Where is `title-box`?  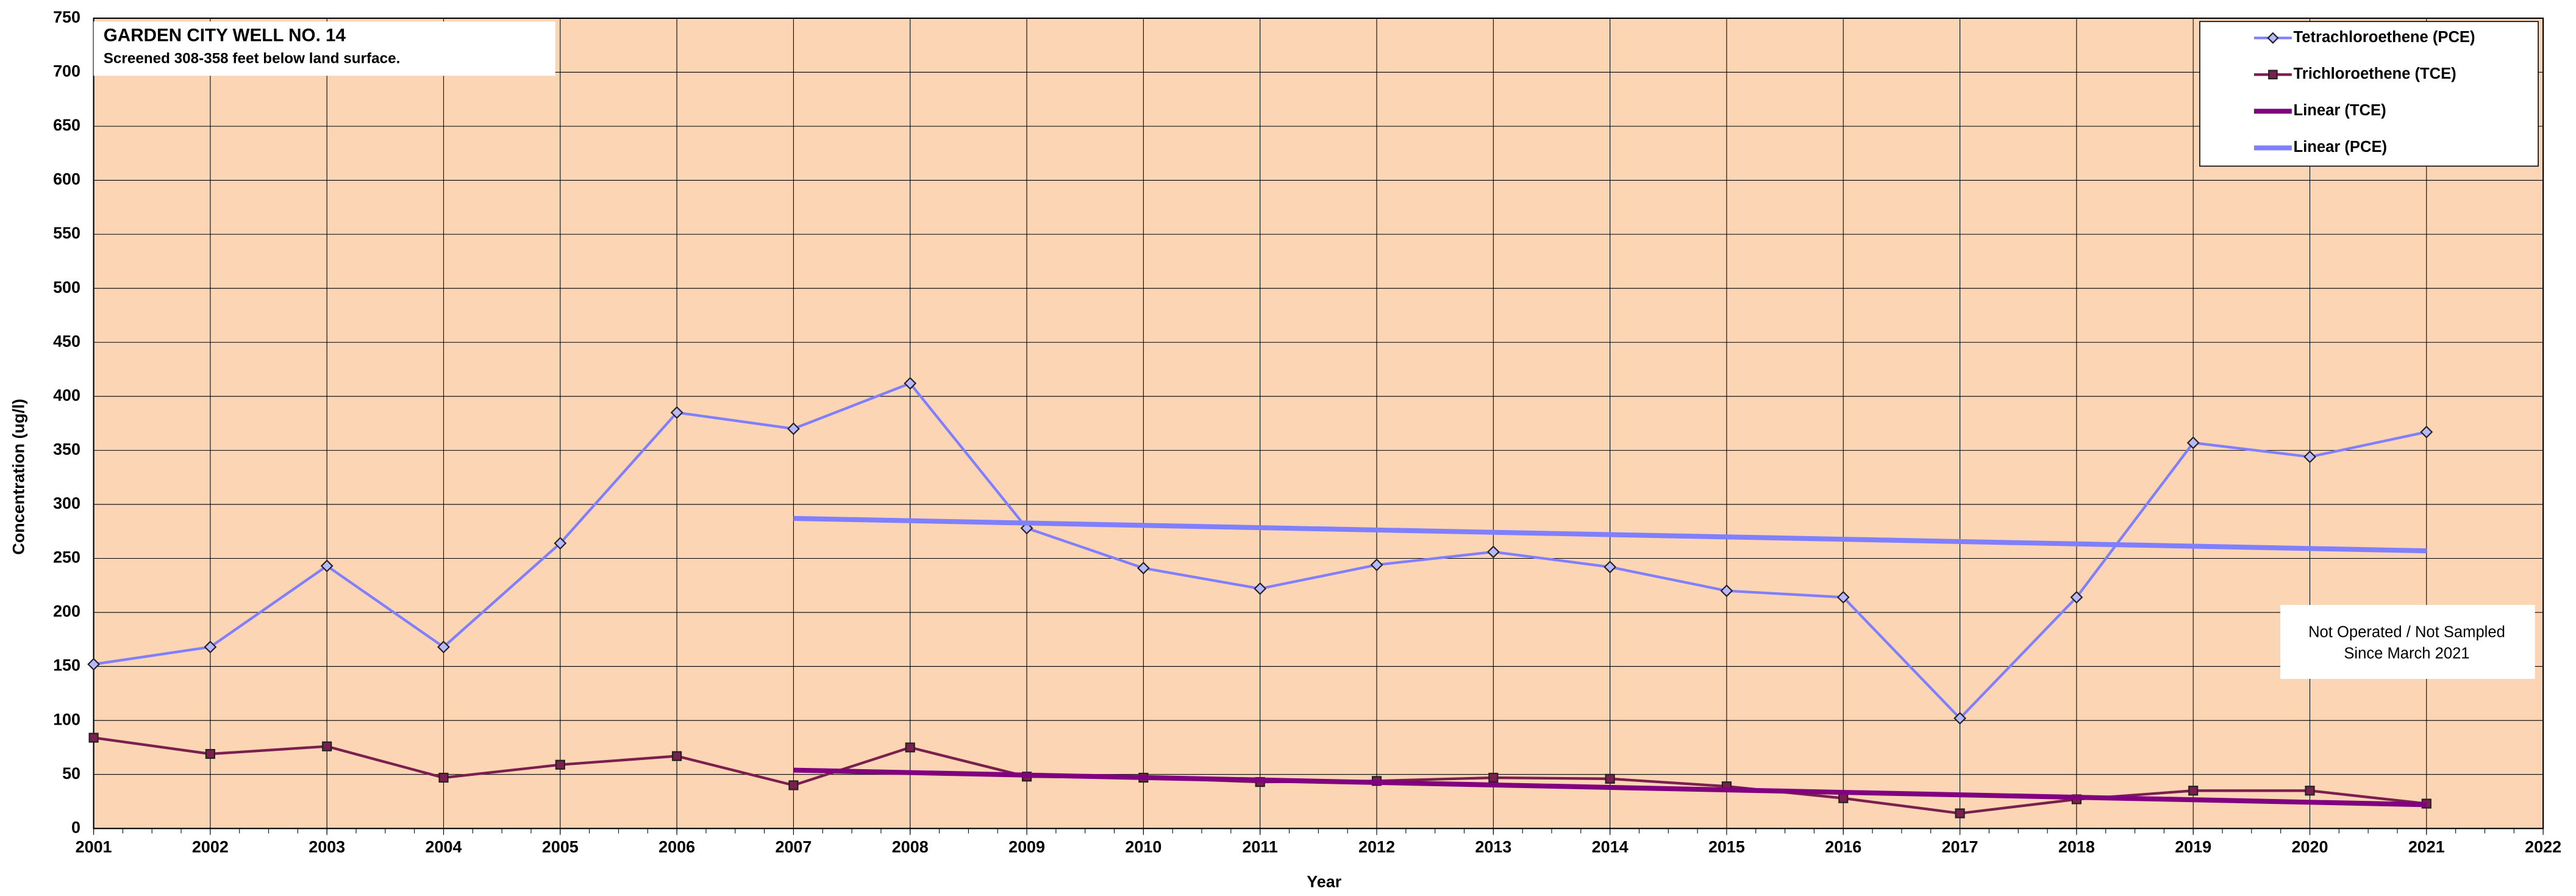
title-box is located at coordinates (324, 49).